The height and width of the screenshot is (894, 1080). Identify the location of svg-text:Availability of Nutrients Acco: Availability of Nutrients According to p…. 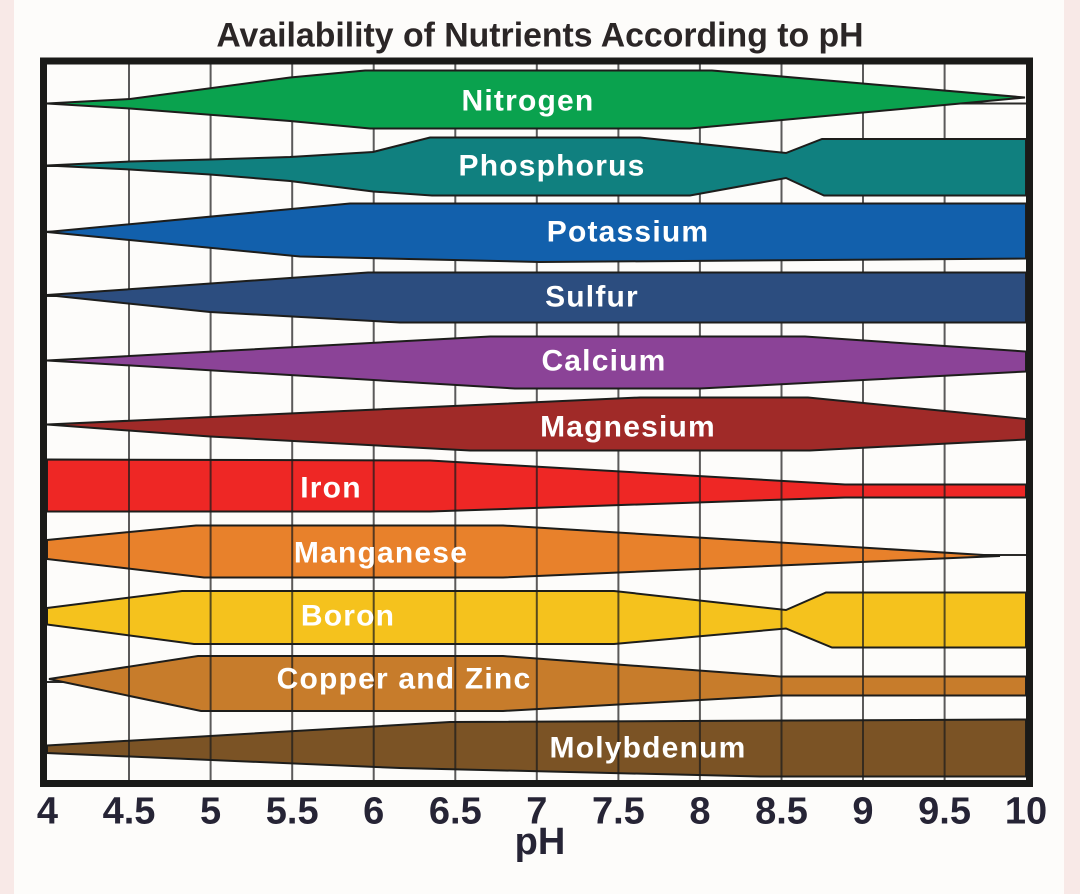
(539, 36).